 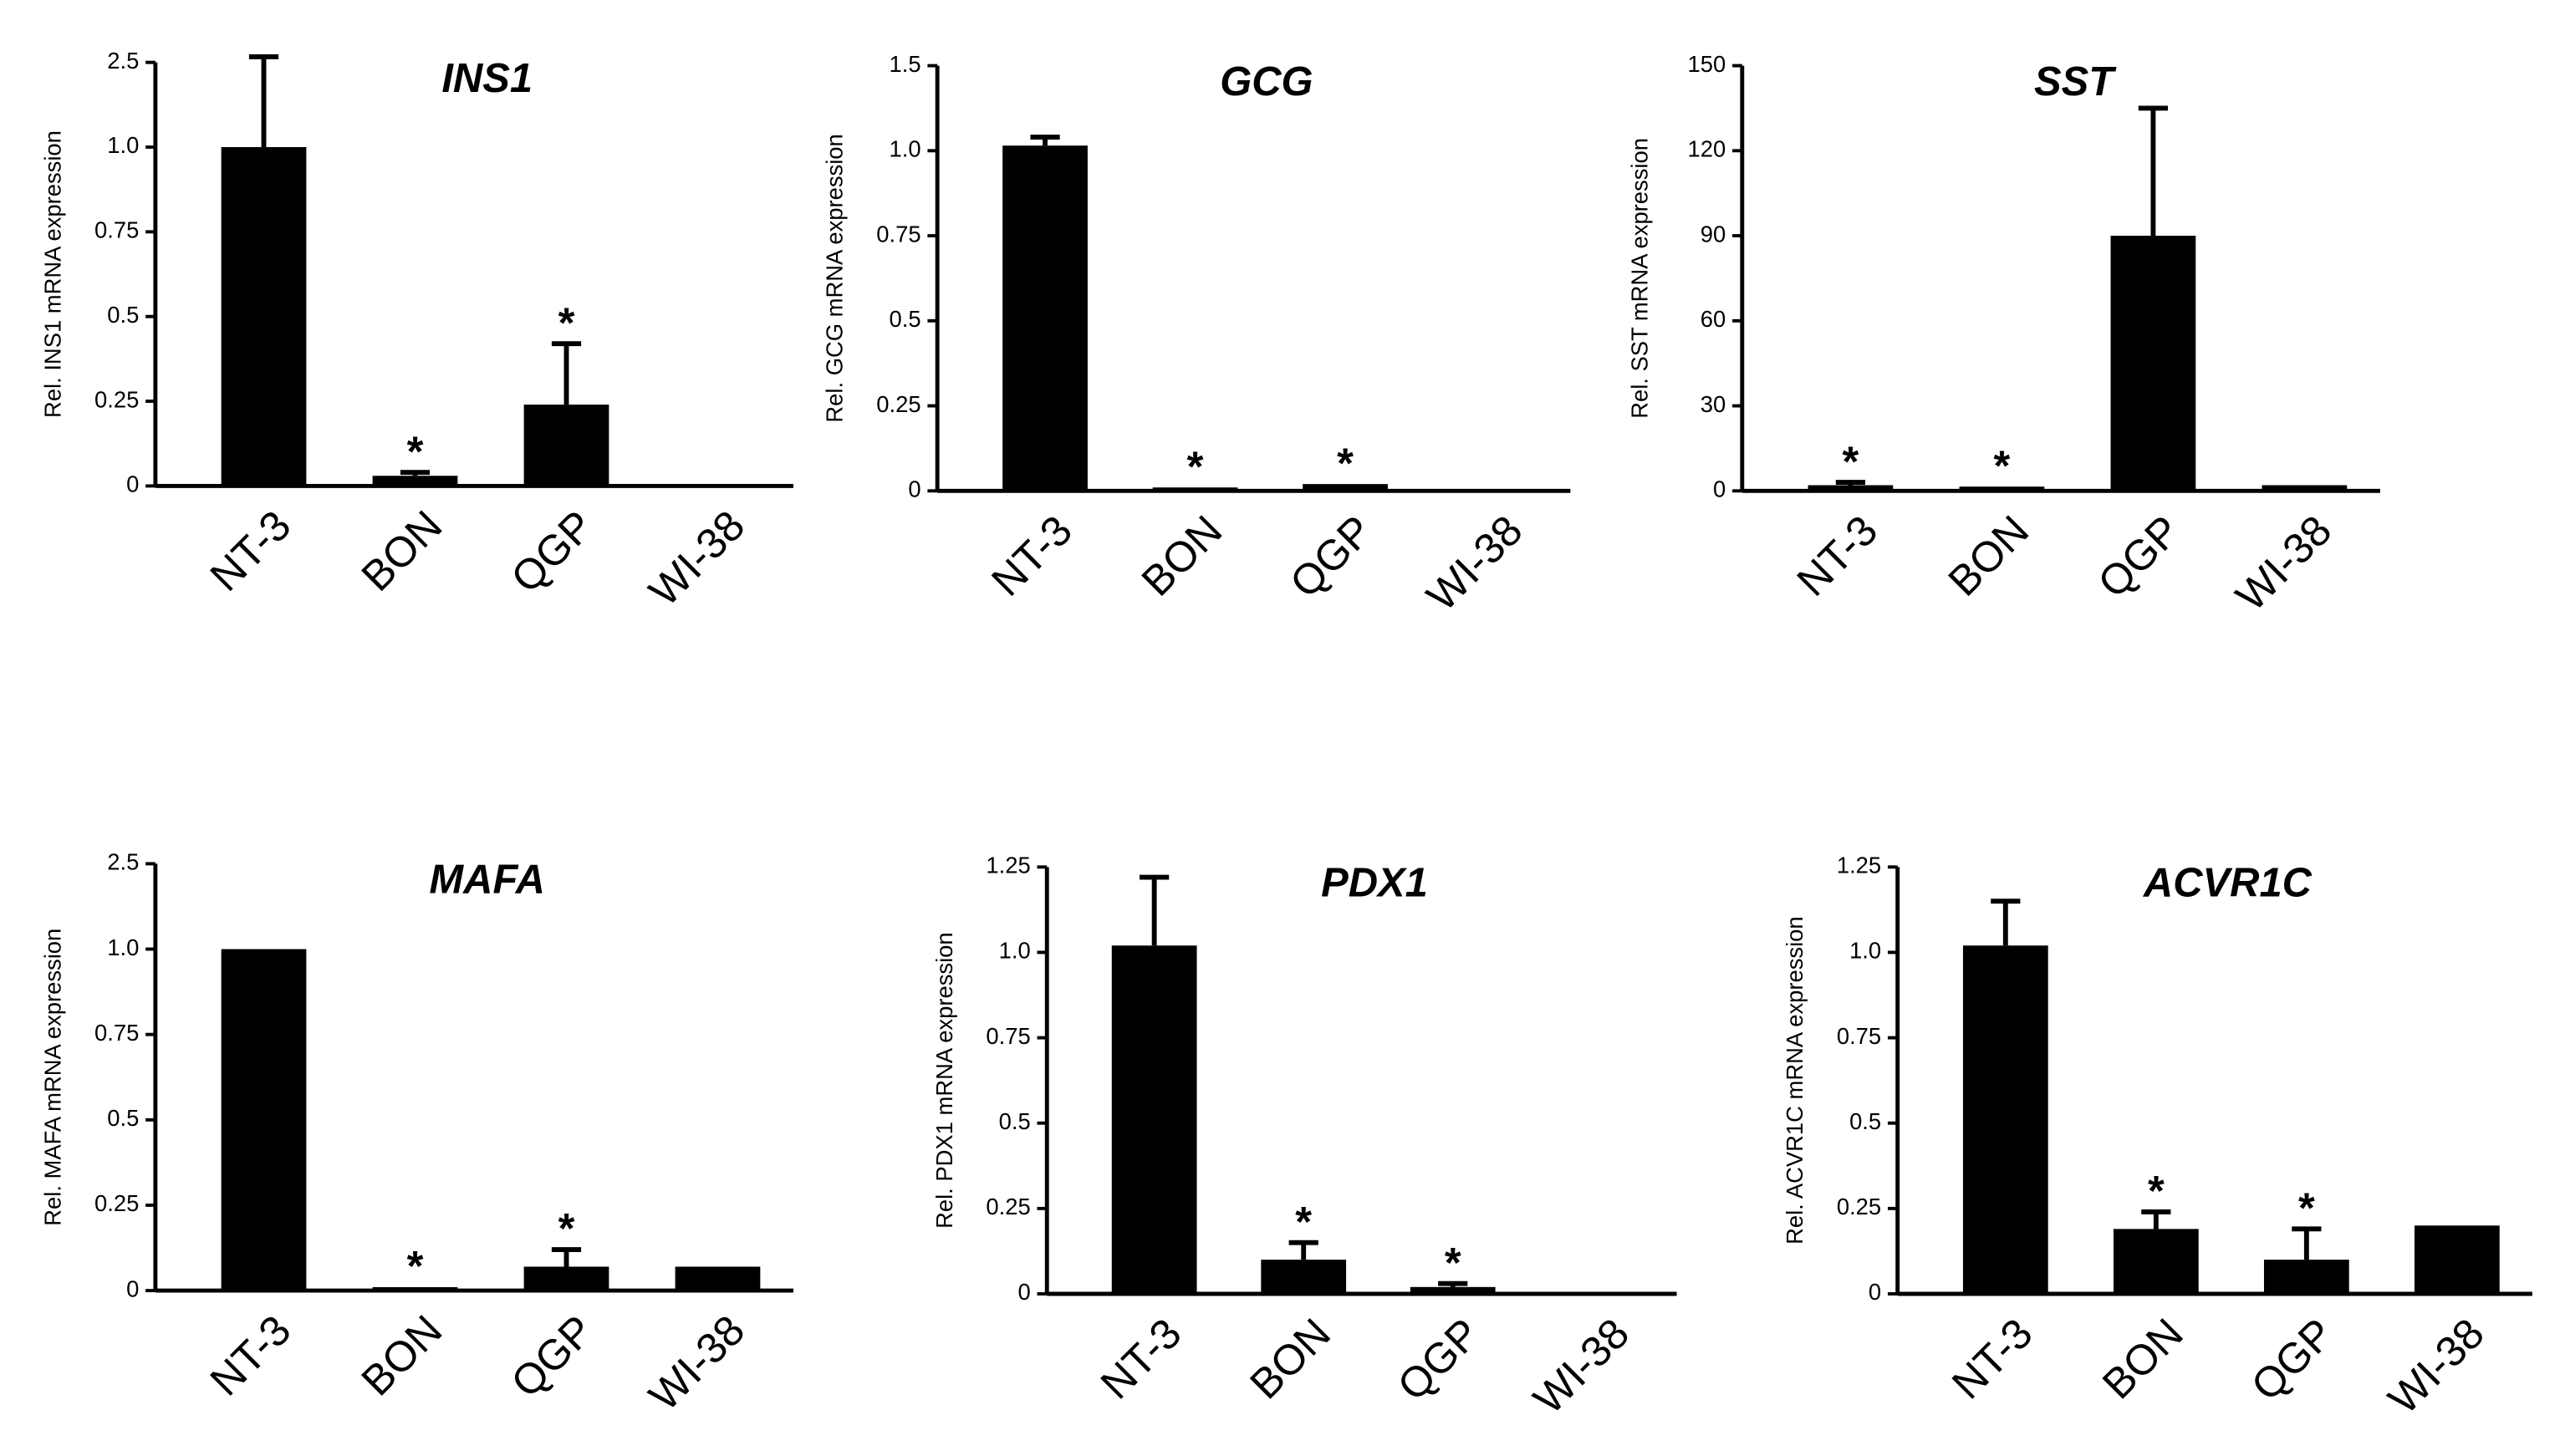 I want to click on y-axis-label: Rel. SST mRNA expression, so click(x=1639, y=278).